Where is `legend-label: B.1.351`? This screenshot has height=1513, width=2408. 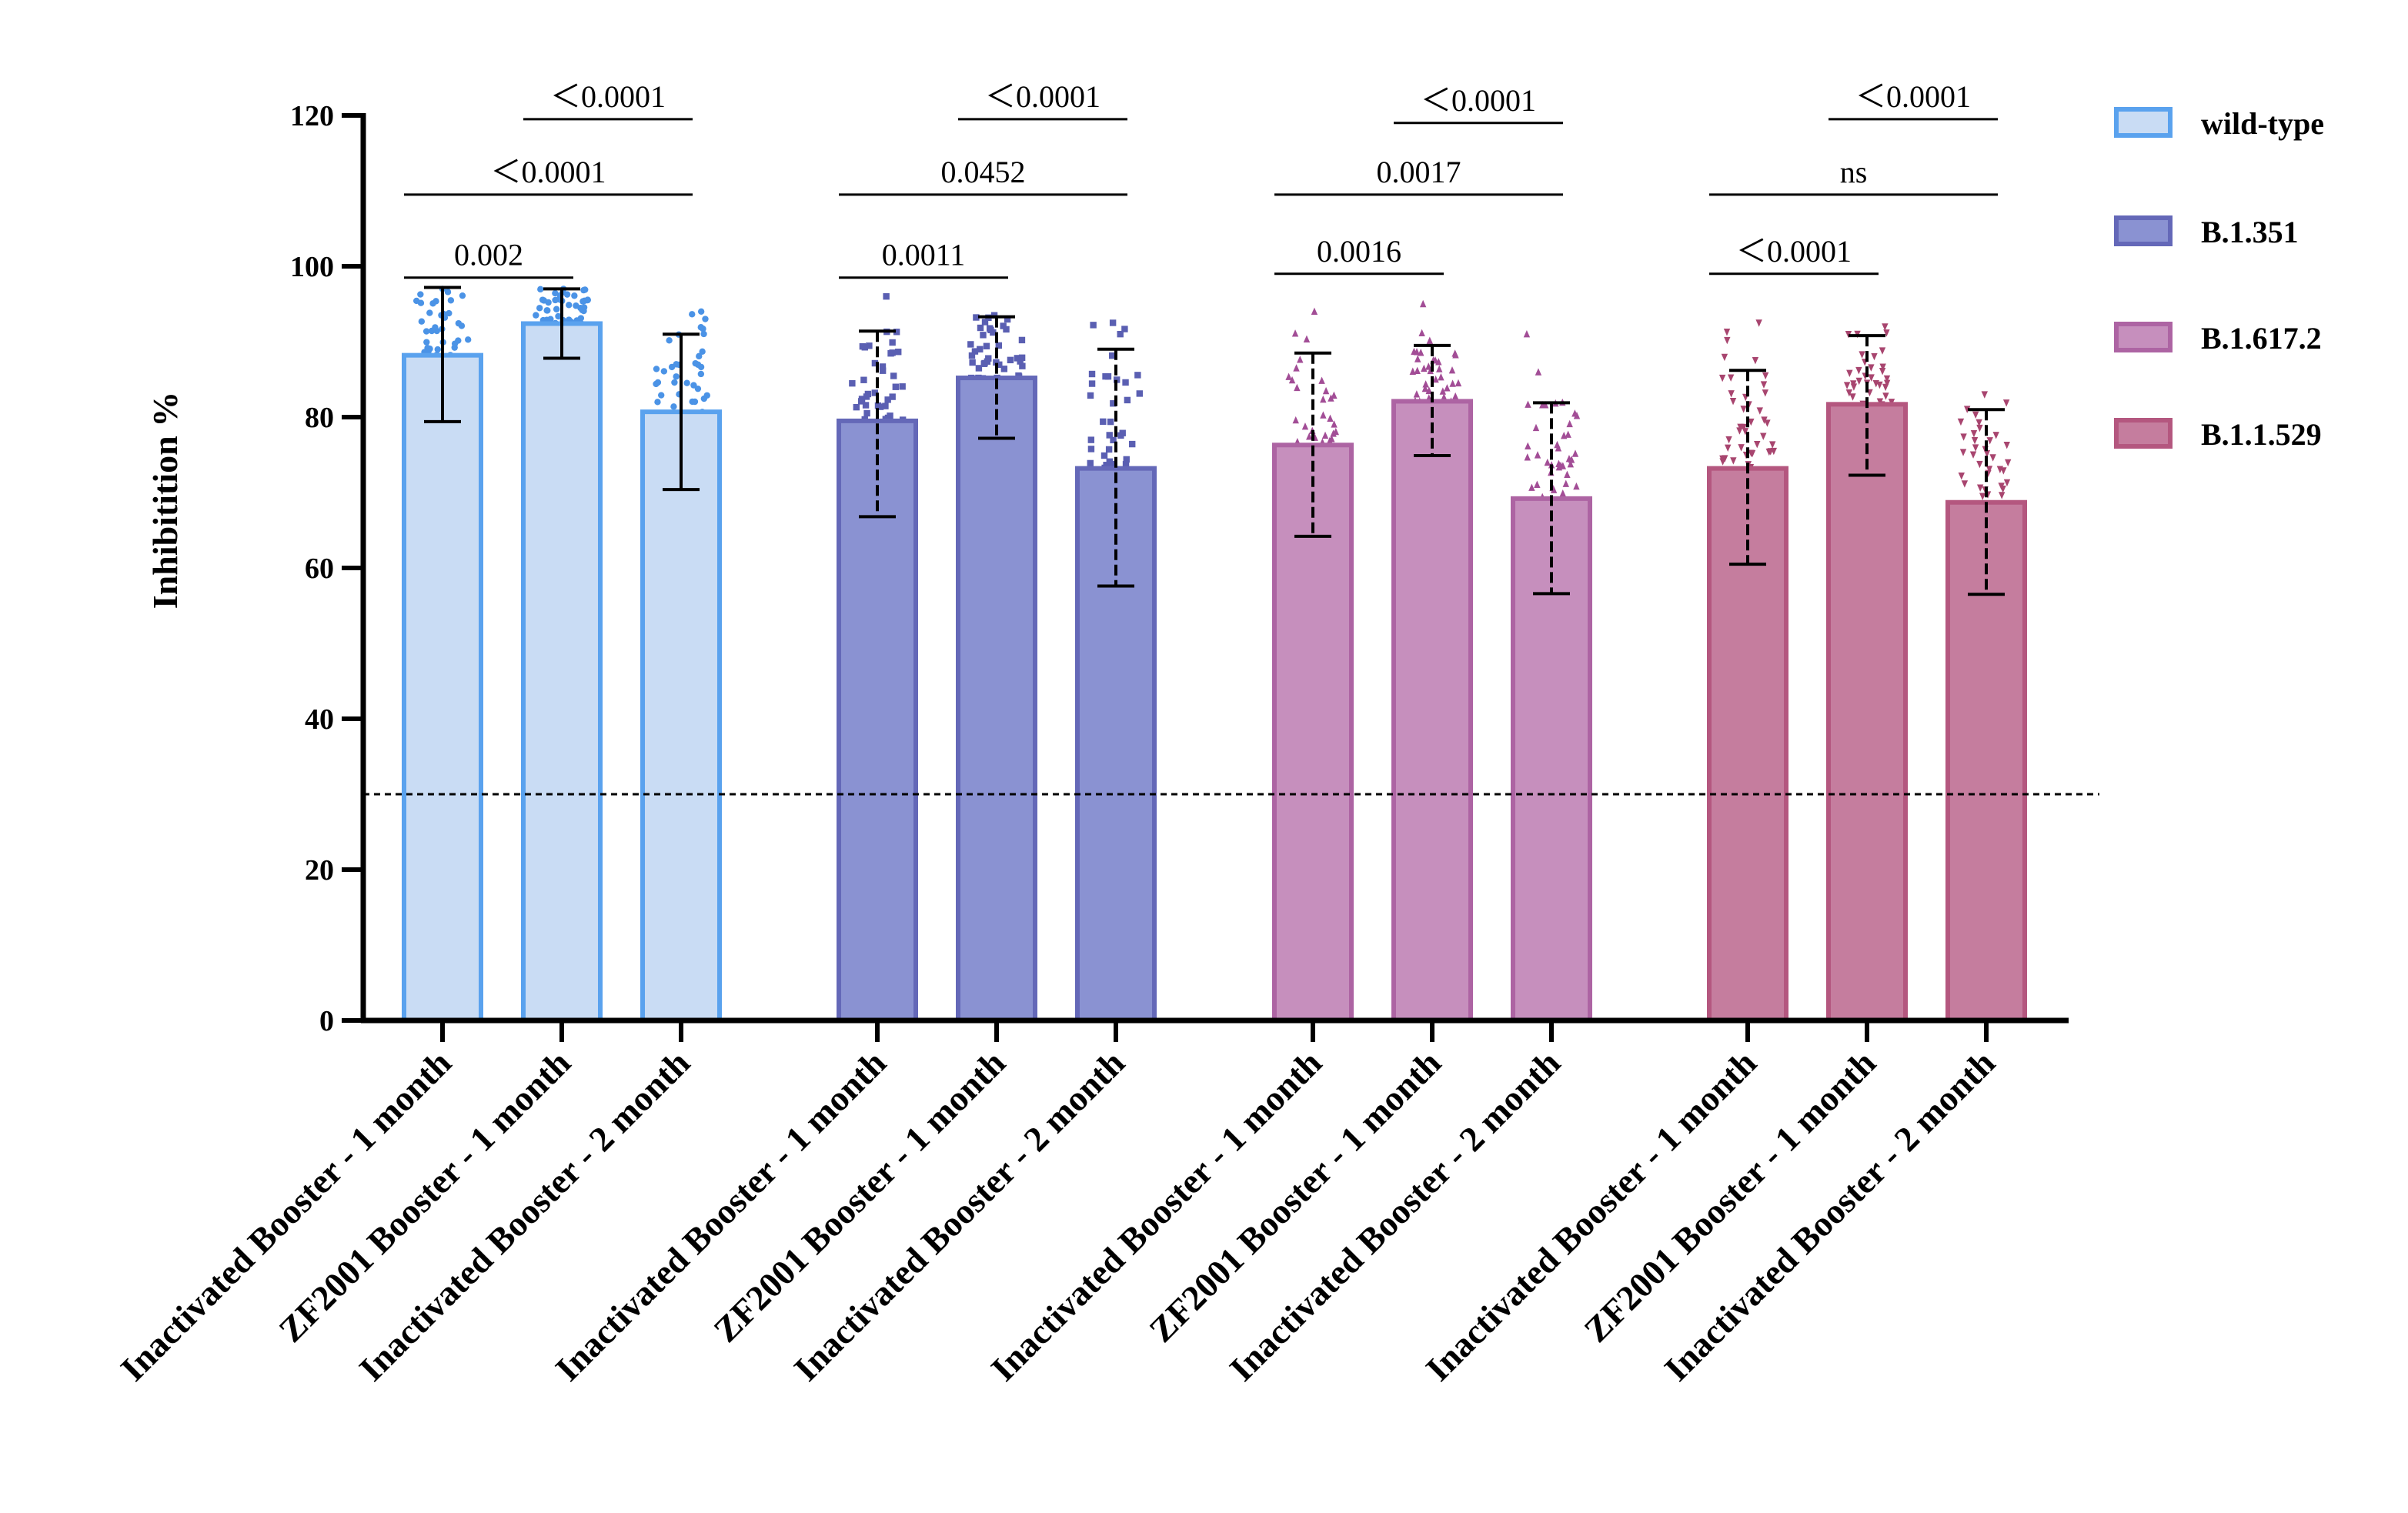 legend-label: B.1.351 is located at coordinates (2250, 232).